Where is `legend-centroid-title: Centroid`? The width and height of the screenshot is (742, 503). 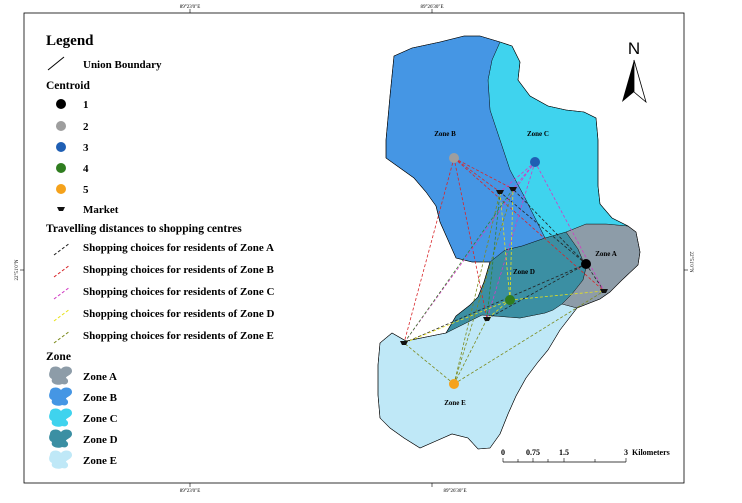
legend-centroid-title: Centroid is located at coordinates (68, 86).